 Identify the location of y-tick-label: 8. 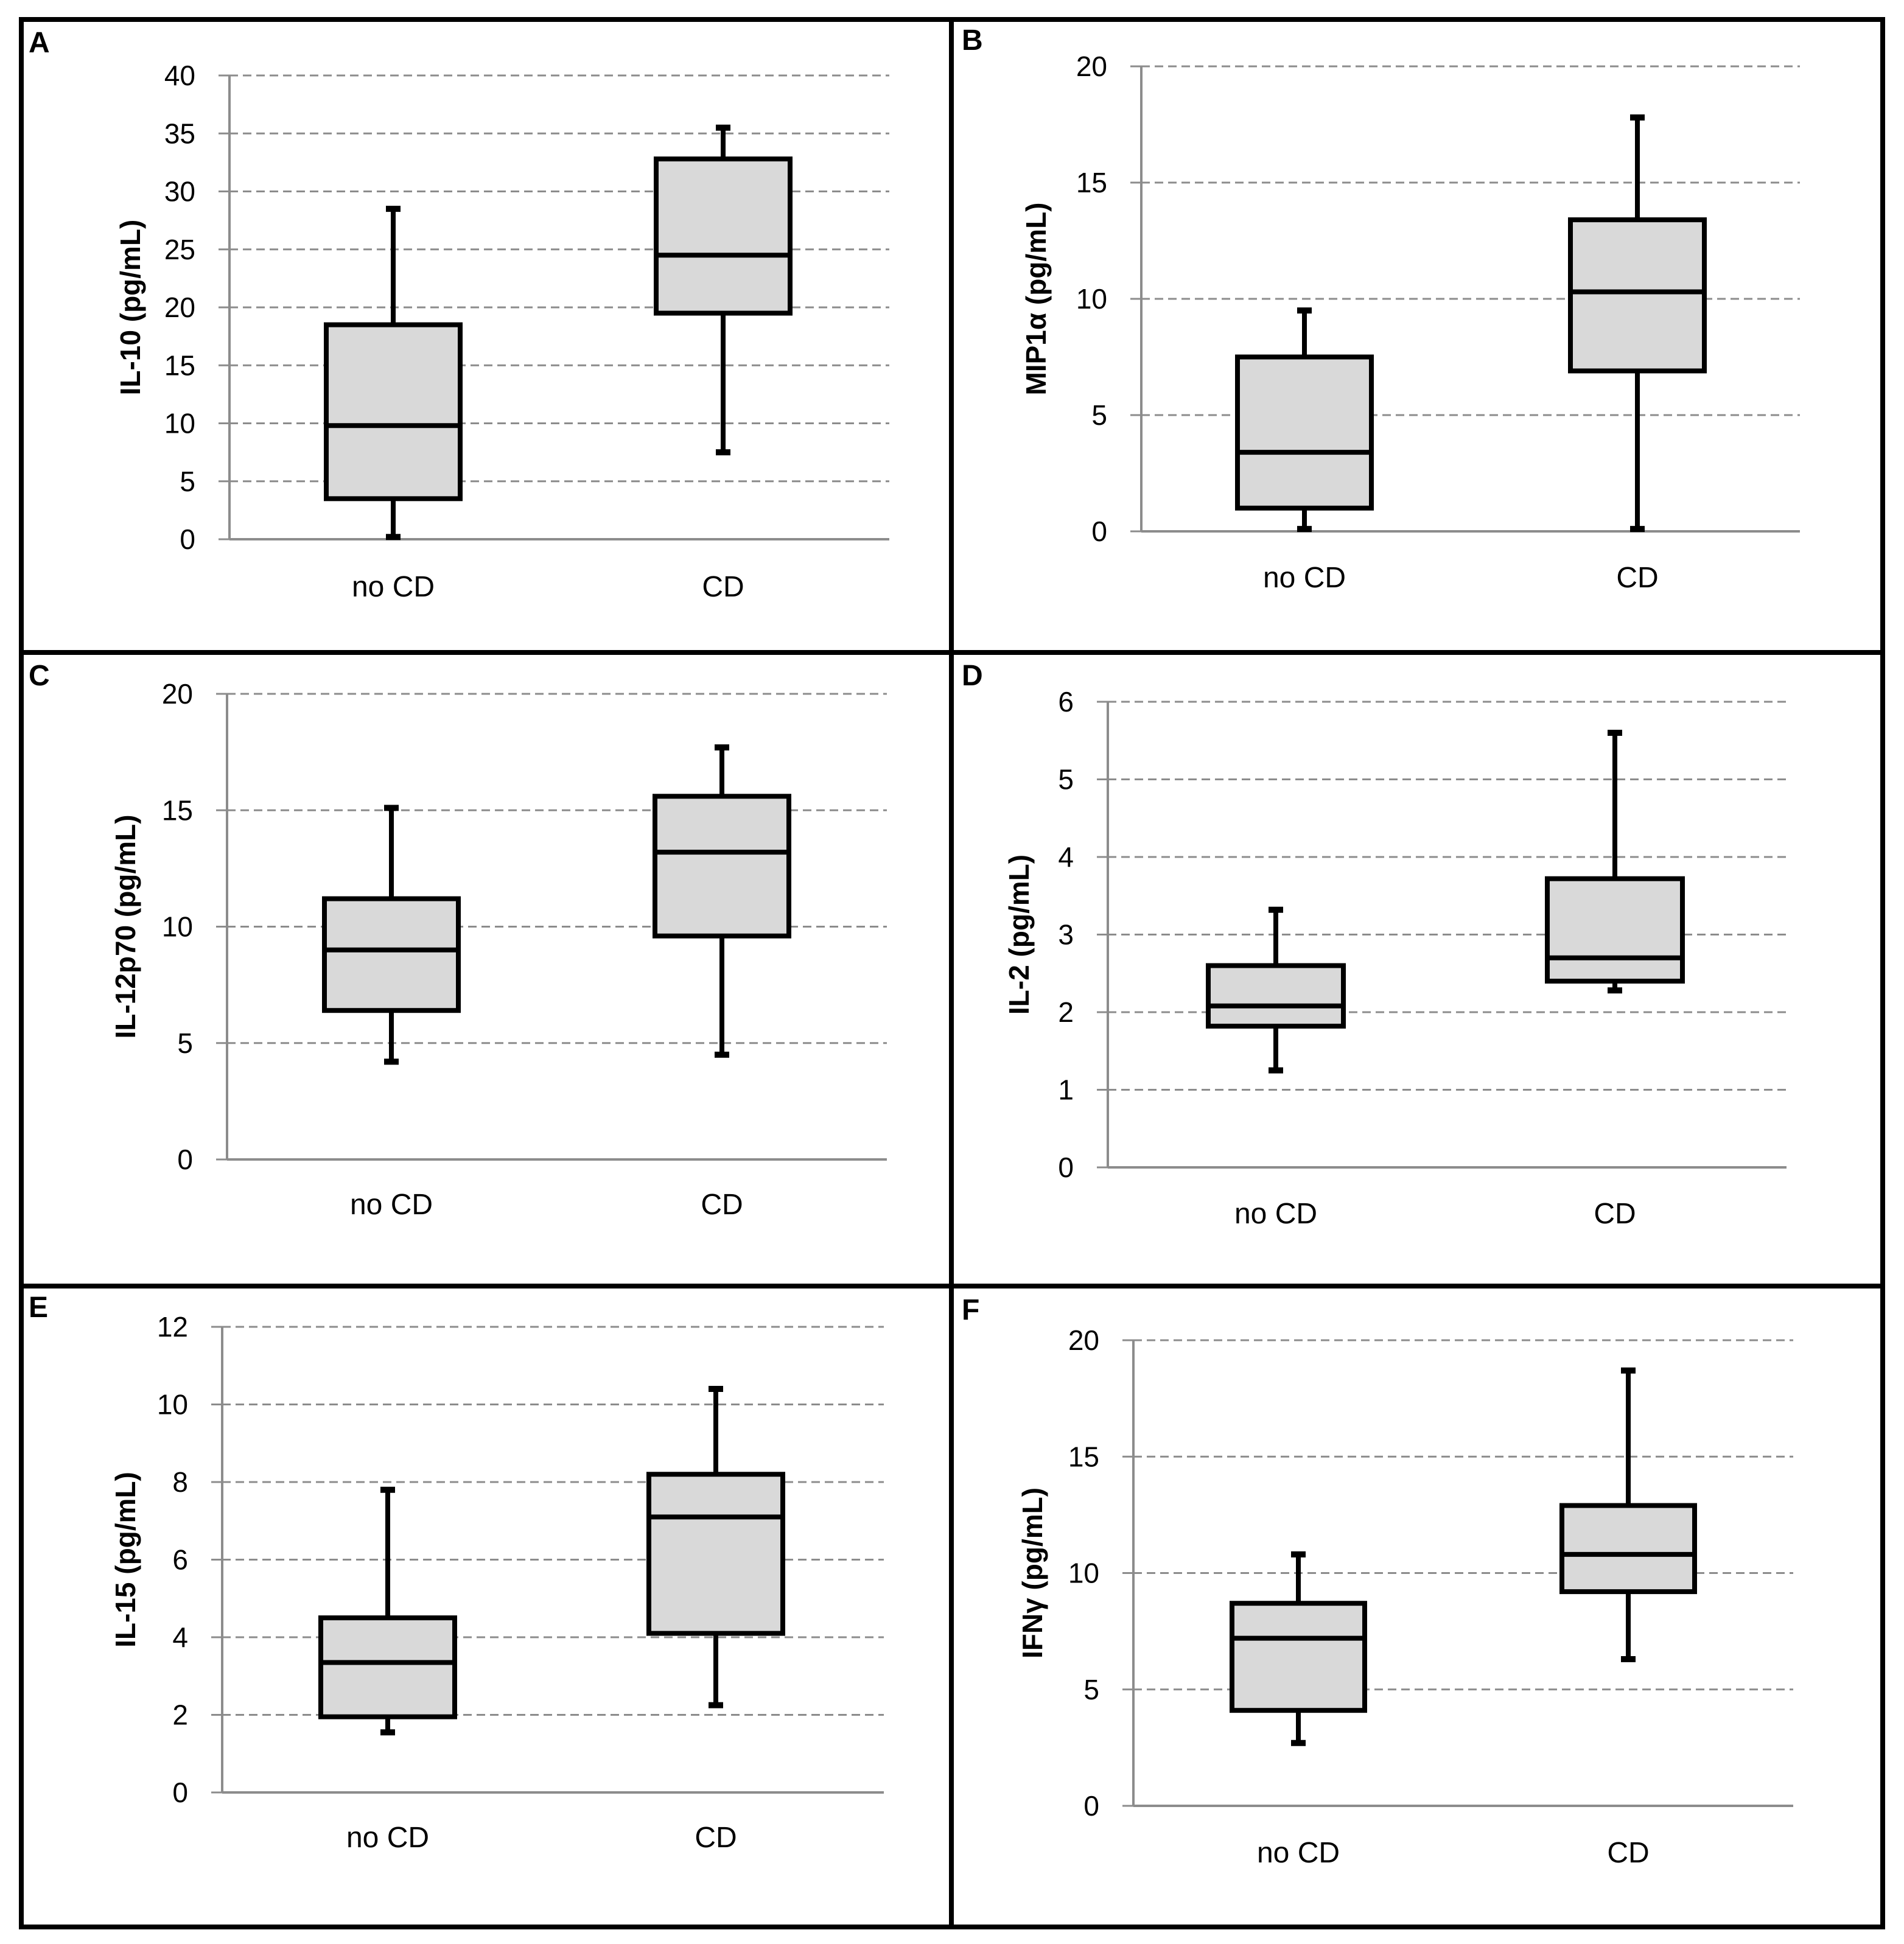
(180, 1482).